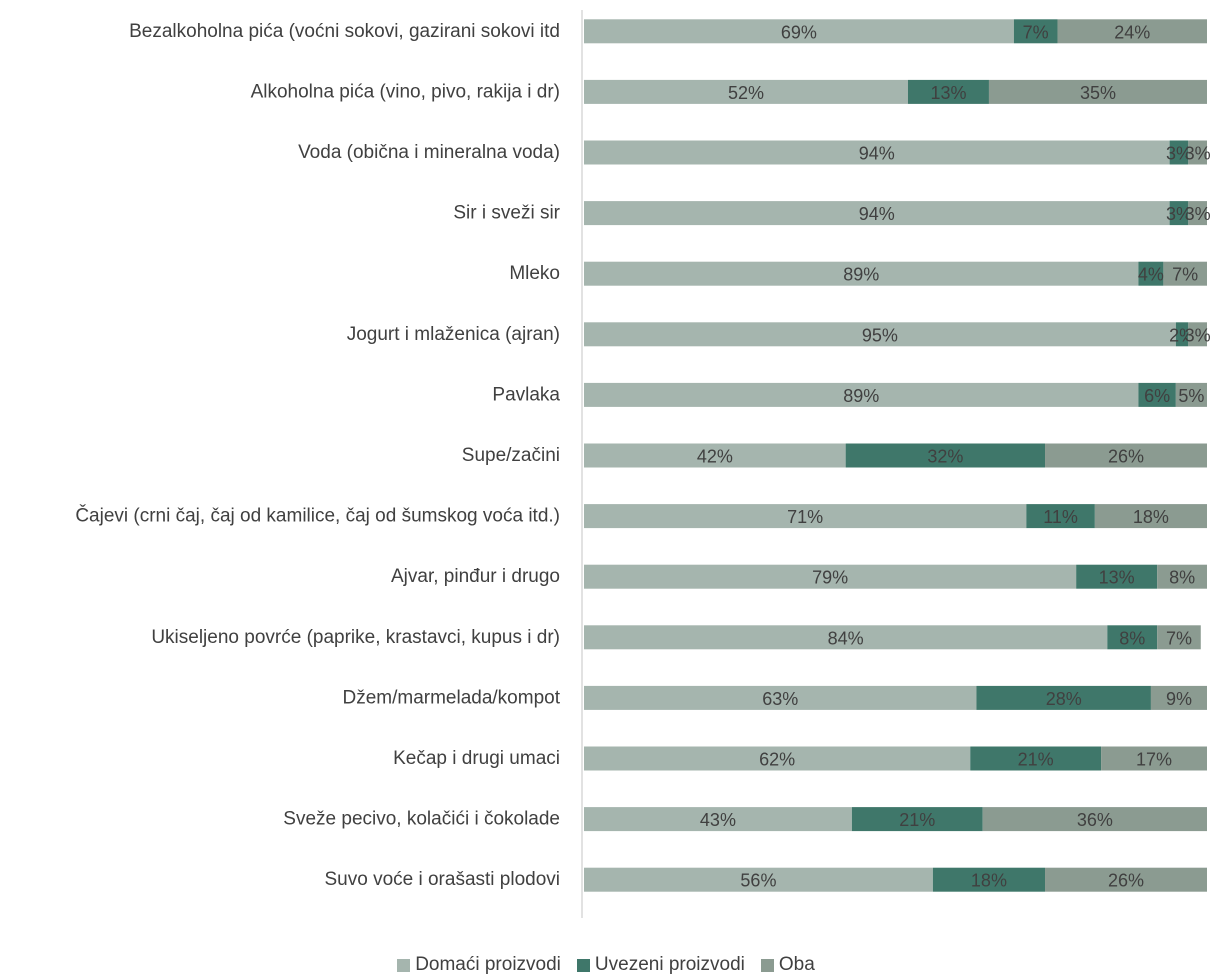 Image resolution: width=1212 pixels, height=980 pixels. I want to click on data-label: 94%, so click(877, 214).